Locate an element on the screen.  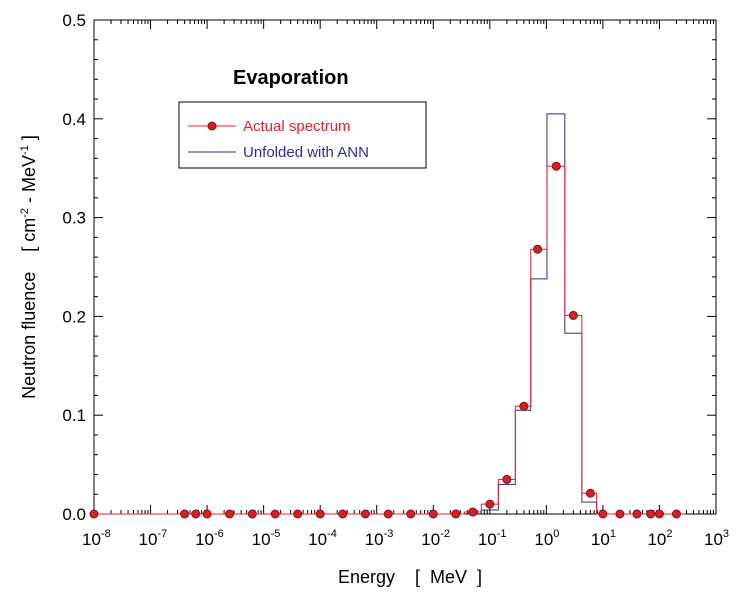
chart-title: Evaporation is located at coordinates (291, 78).